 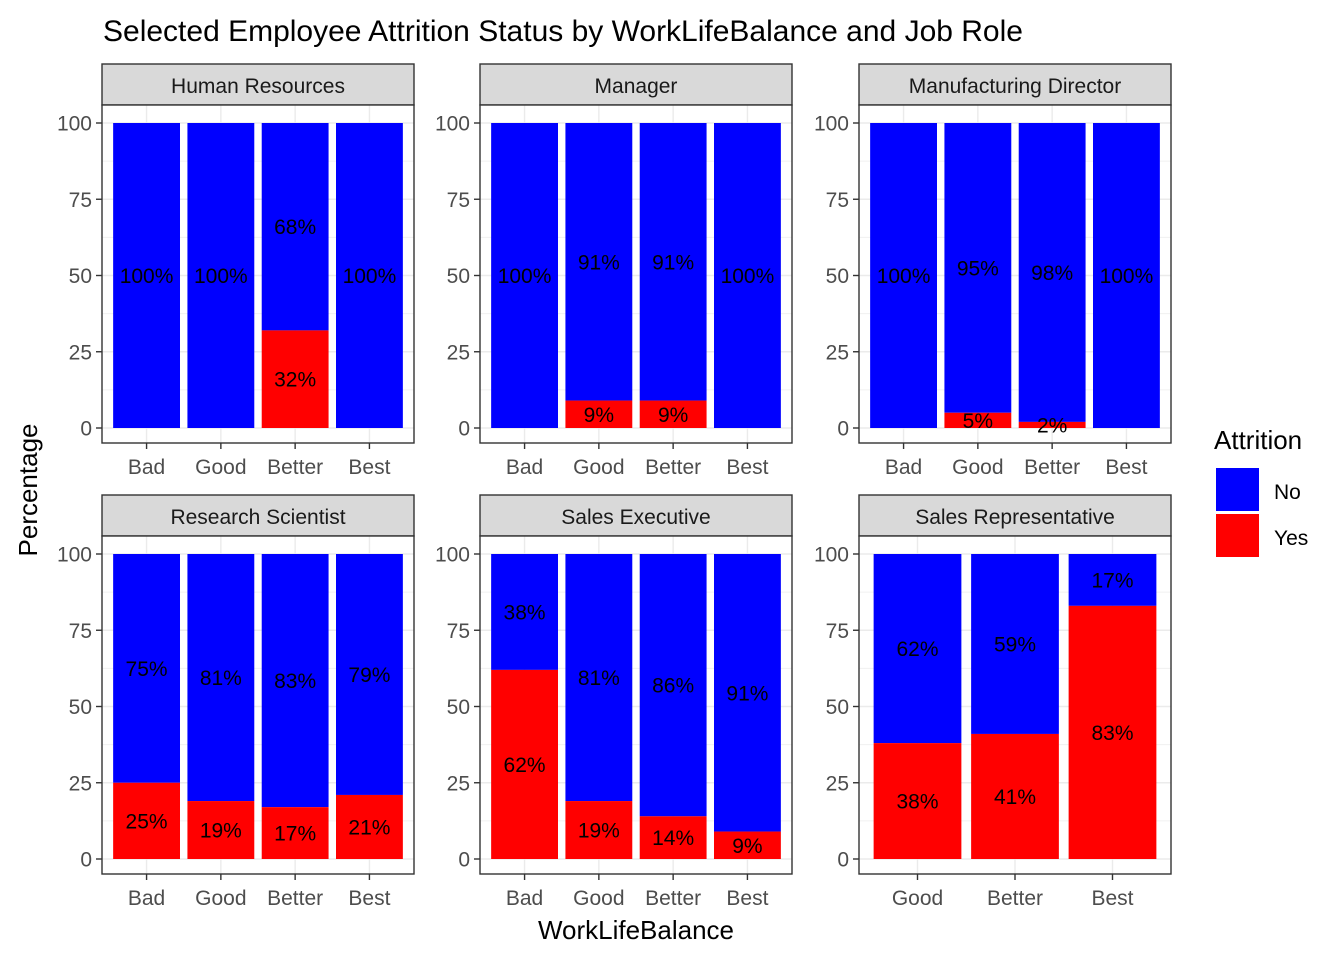 I want to click on bar-labels-human-resources: 100% 100% 68% 32% 100%, so click(x=258, y=304).